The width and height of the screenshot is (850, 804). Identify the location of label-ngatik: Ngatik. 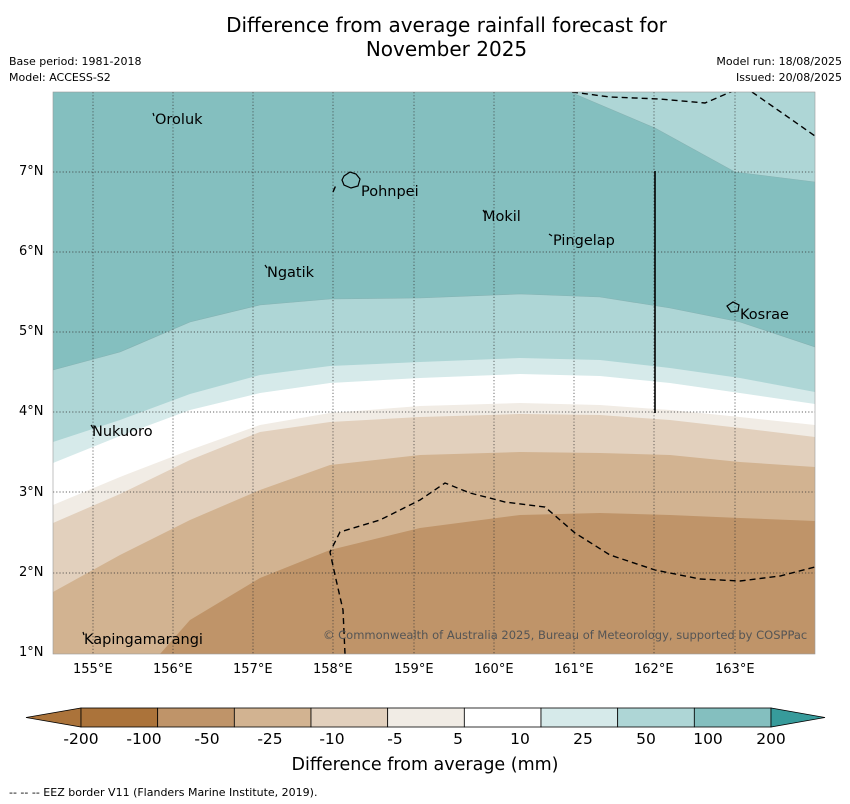
(291, 273).